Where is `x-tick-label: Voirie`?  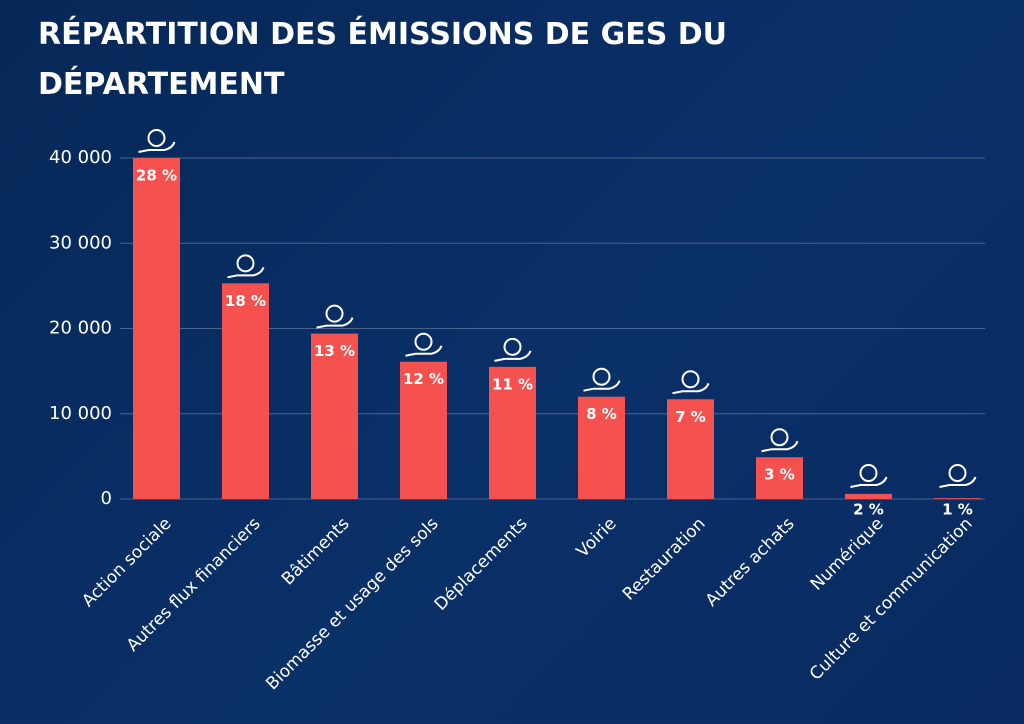
x-tick-label: Voirie is located at coordinates (597, 538).